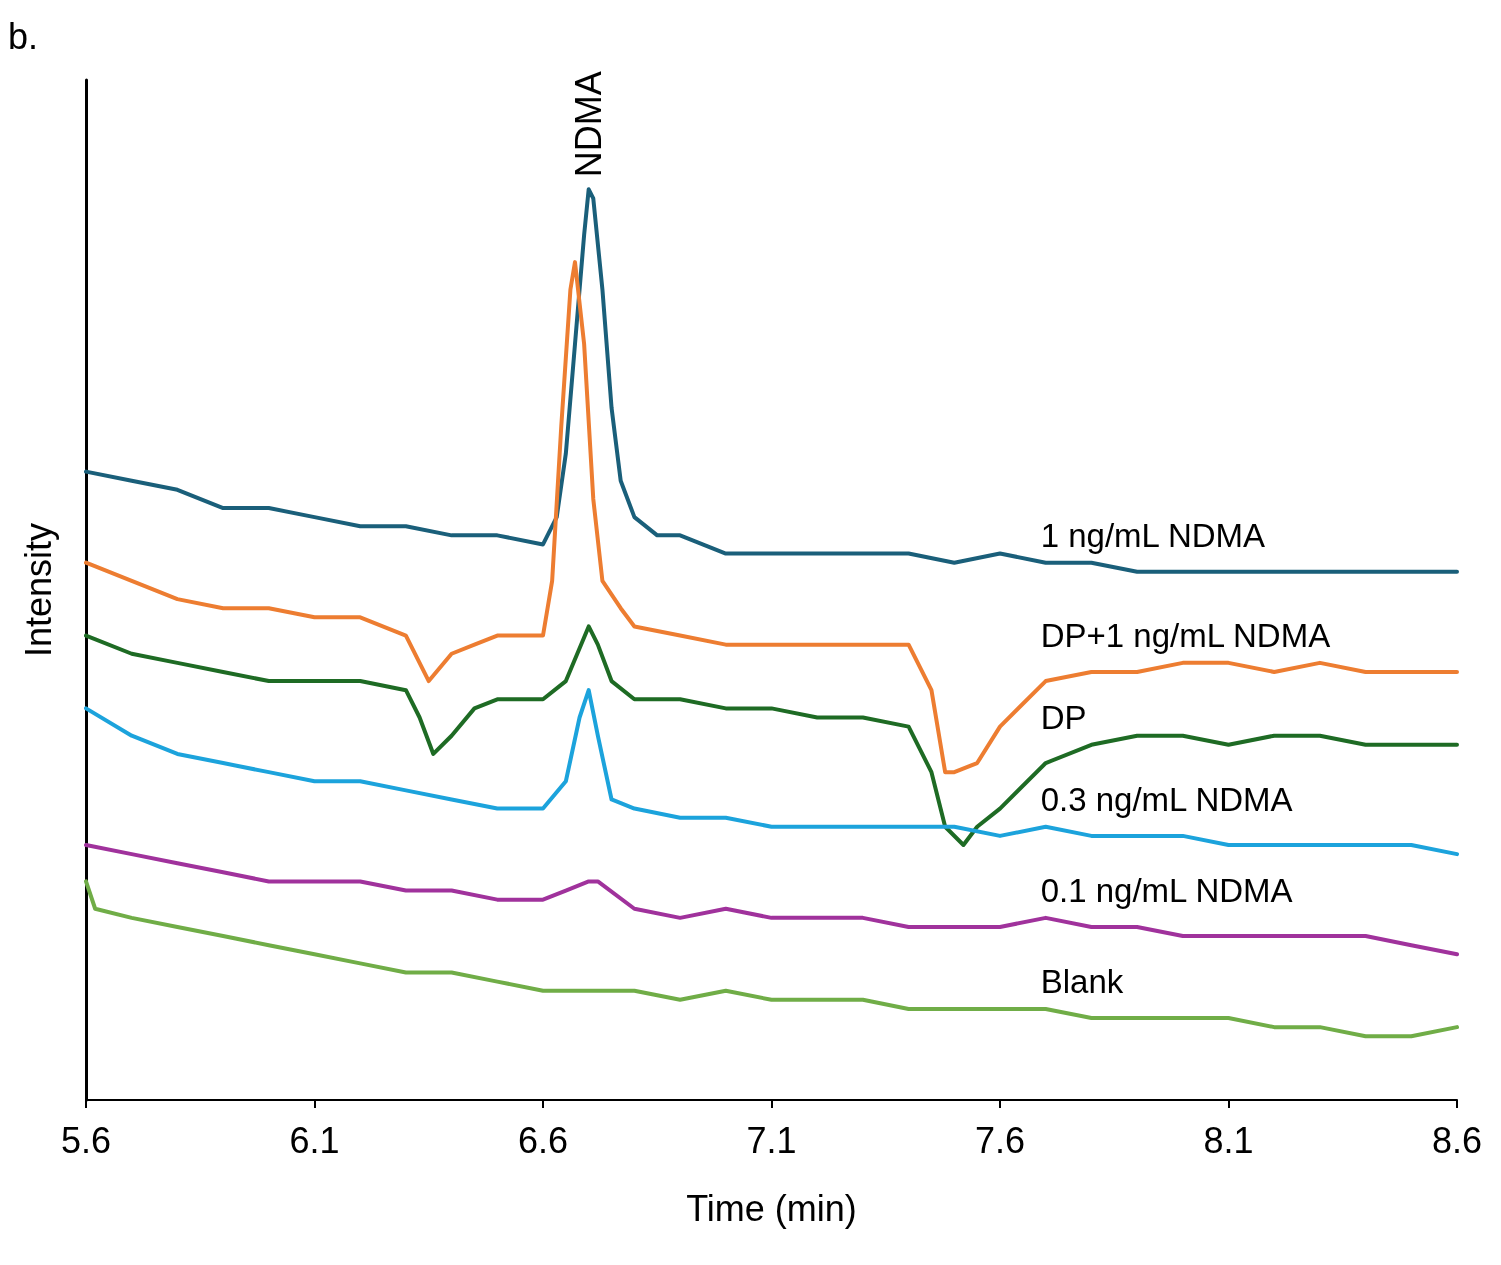  I want to click on x-tick-label: 7.1, so click(771, 1140).